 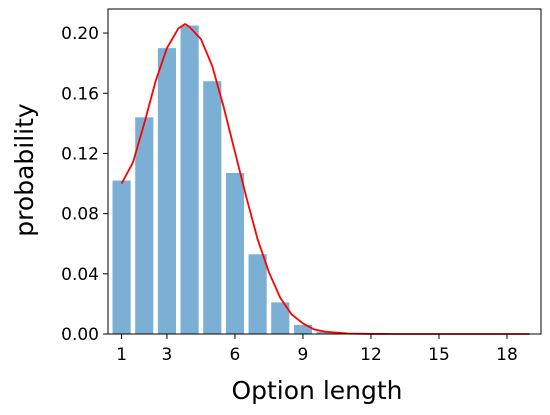 I want to click on x-tick-label: 12, so click(x=371, y=355).